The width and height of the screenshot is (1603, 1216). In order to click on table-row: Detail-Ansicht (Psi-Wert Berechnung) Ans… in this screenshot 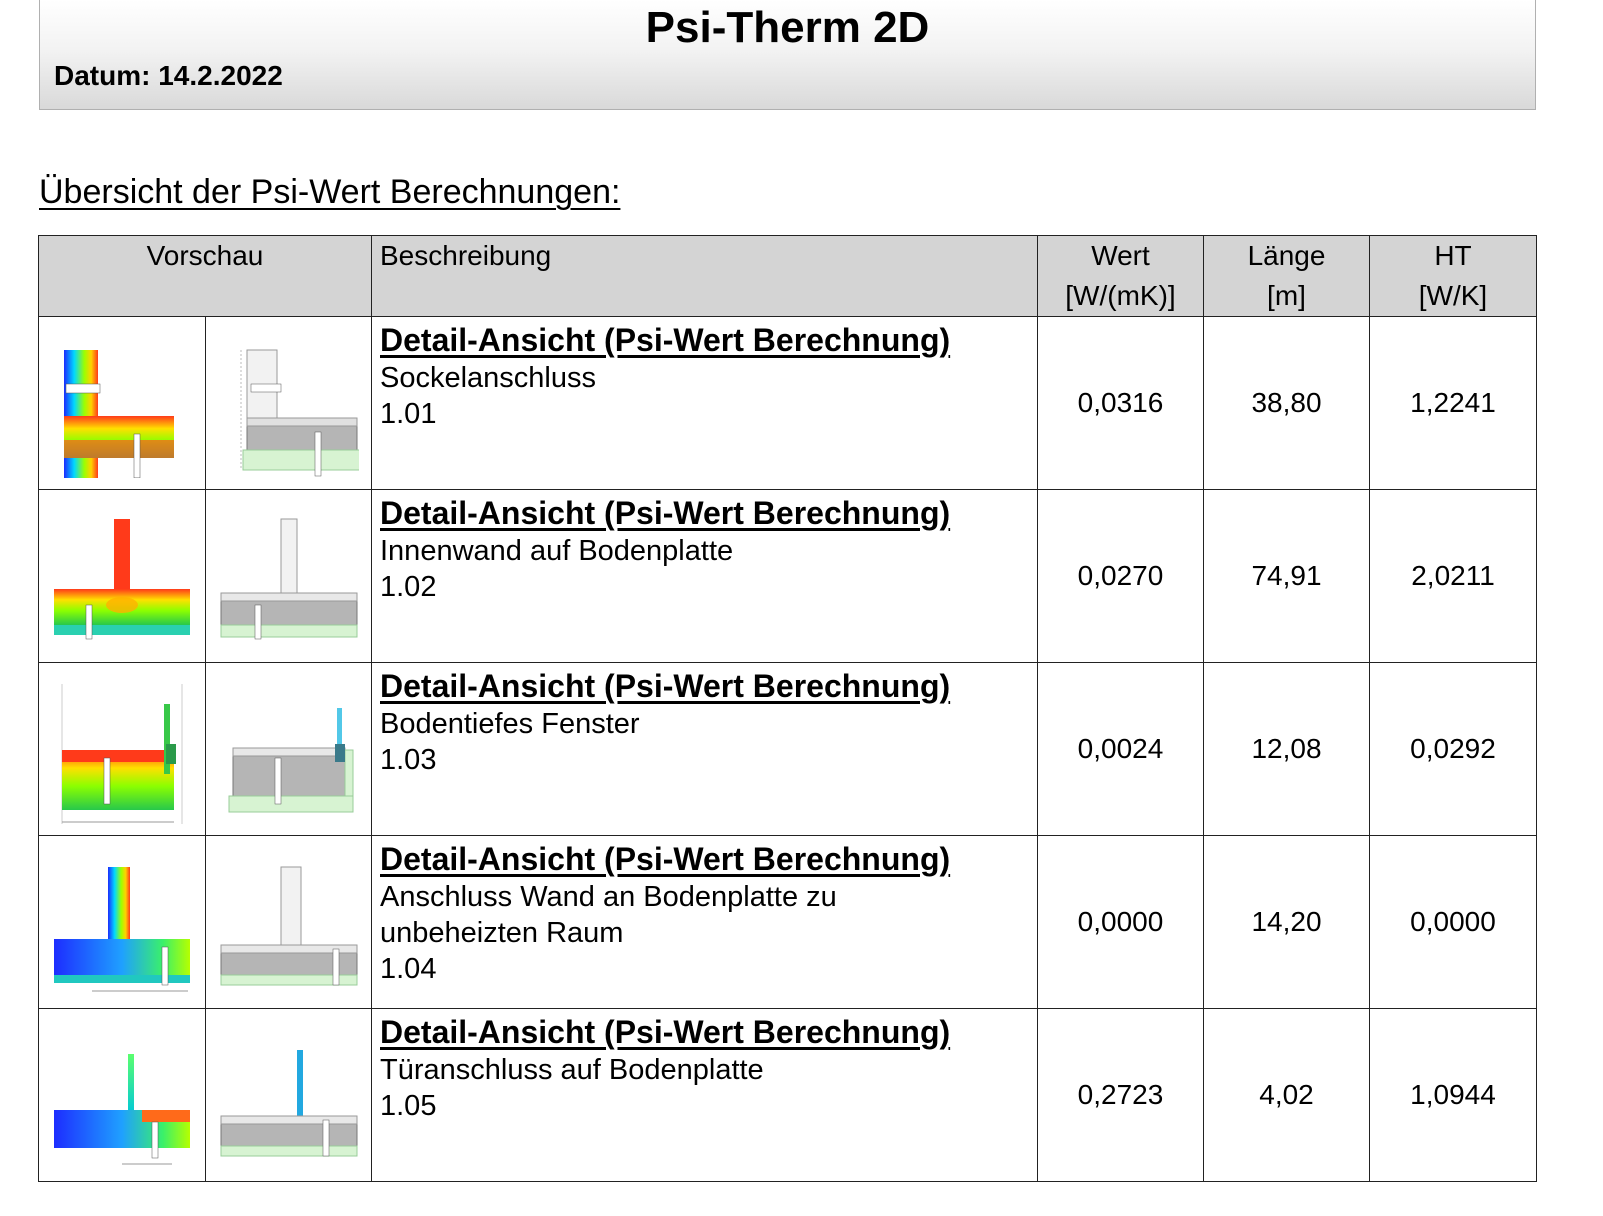, I will do `click(787, 922)`.